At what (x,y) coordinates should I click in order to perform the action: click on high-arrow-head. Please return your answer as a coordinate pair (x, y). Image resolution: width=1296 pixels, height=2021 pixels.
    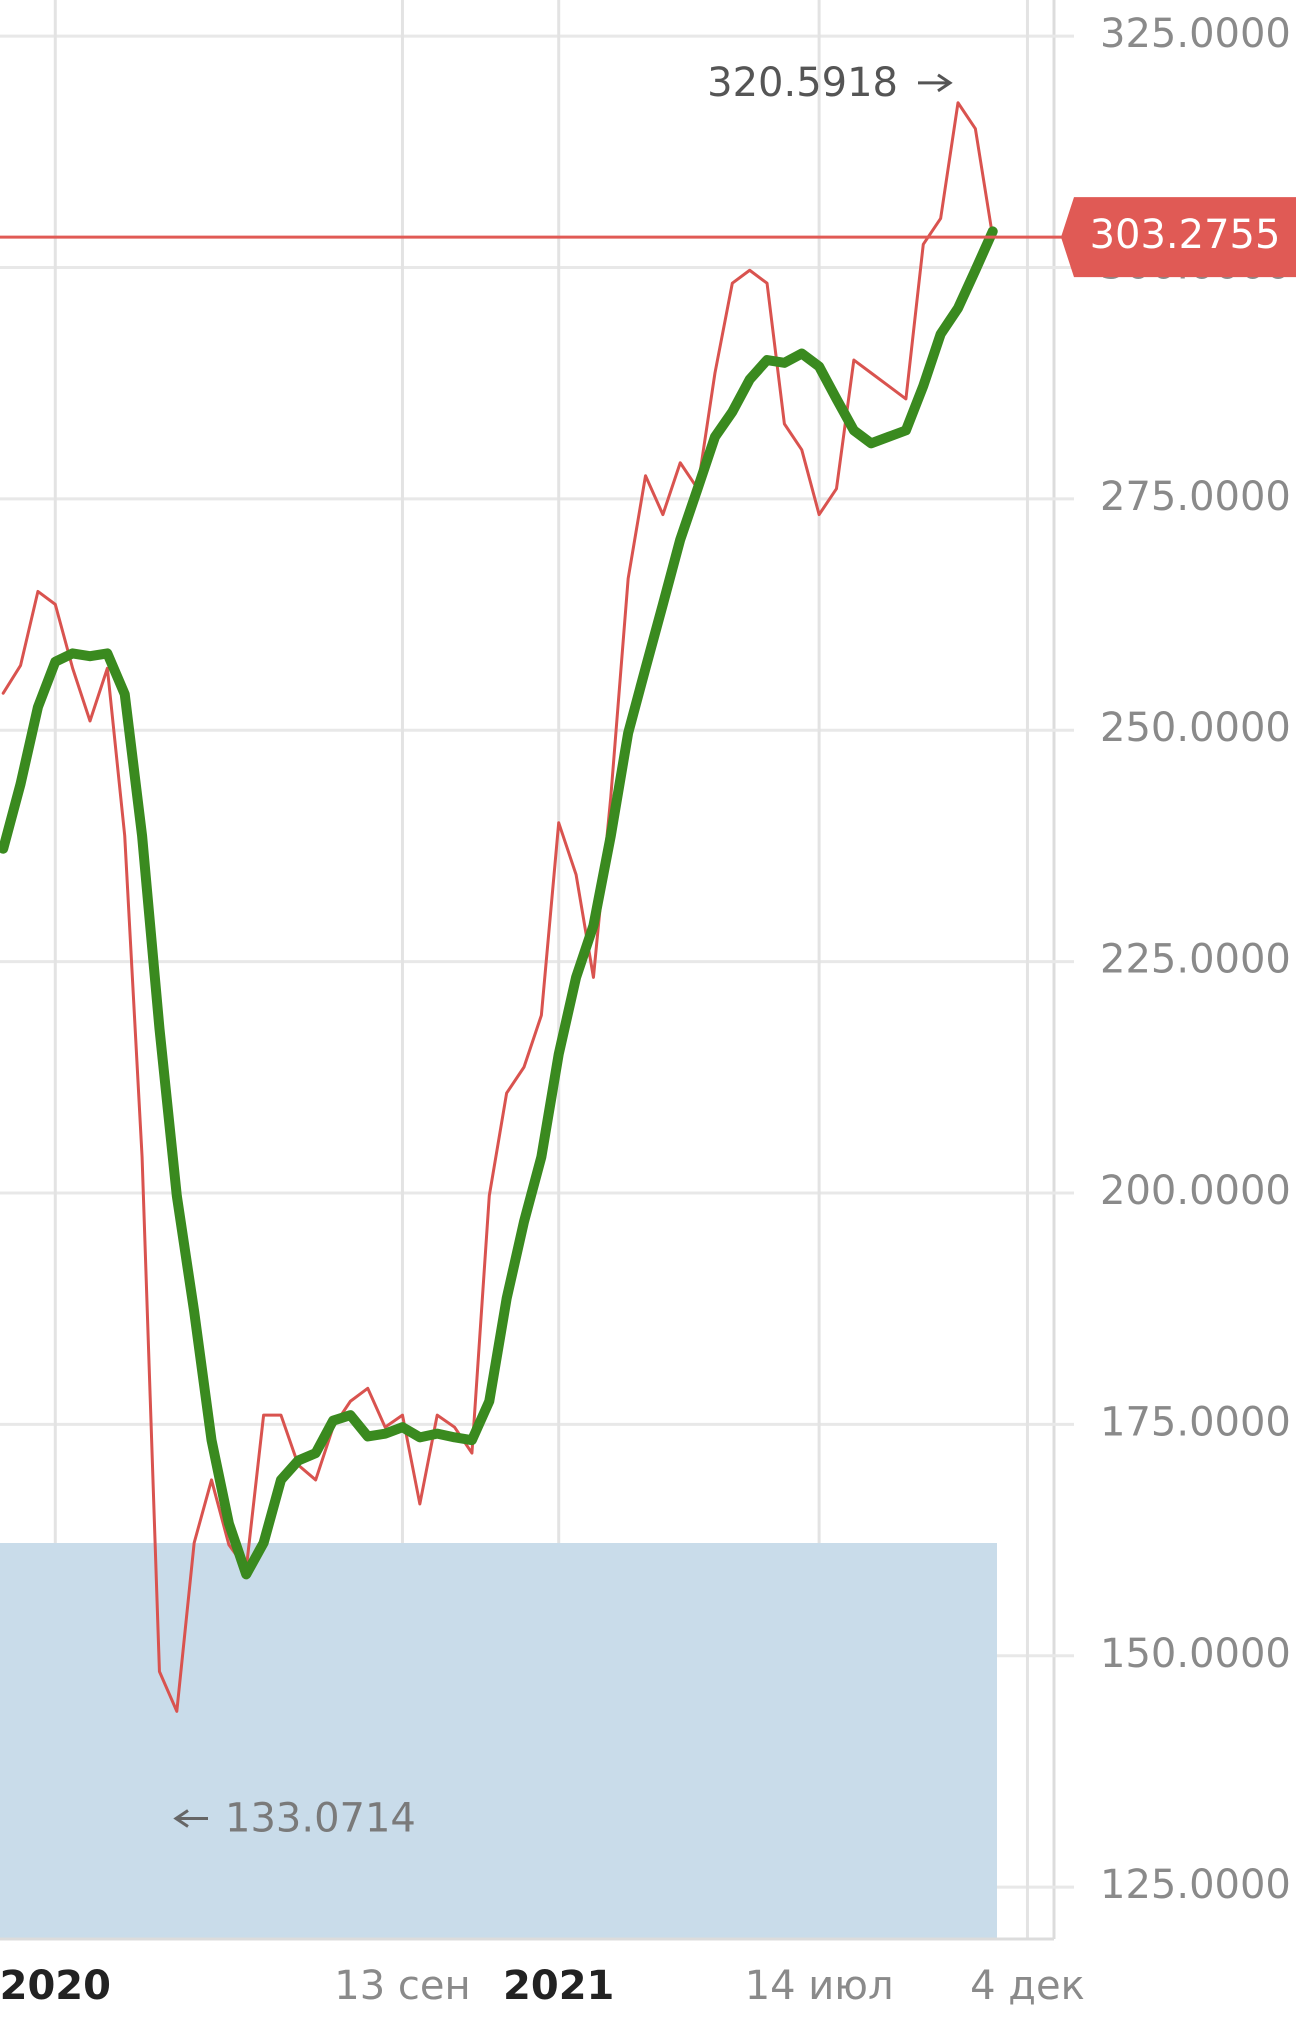
    Looking at the image, I should click on (945, 83).